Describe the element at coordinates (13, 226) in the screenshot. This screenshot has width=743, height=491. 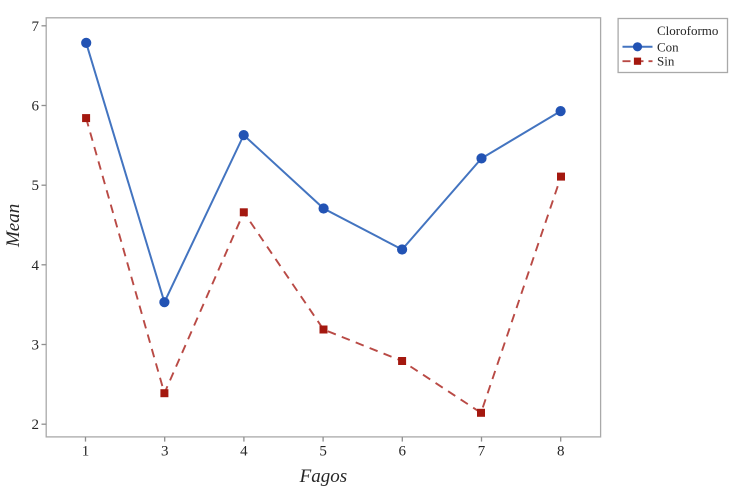
I see `svg-text: Mean` at that location.